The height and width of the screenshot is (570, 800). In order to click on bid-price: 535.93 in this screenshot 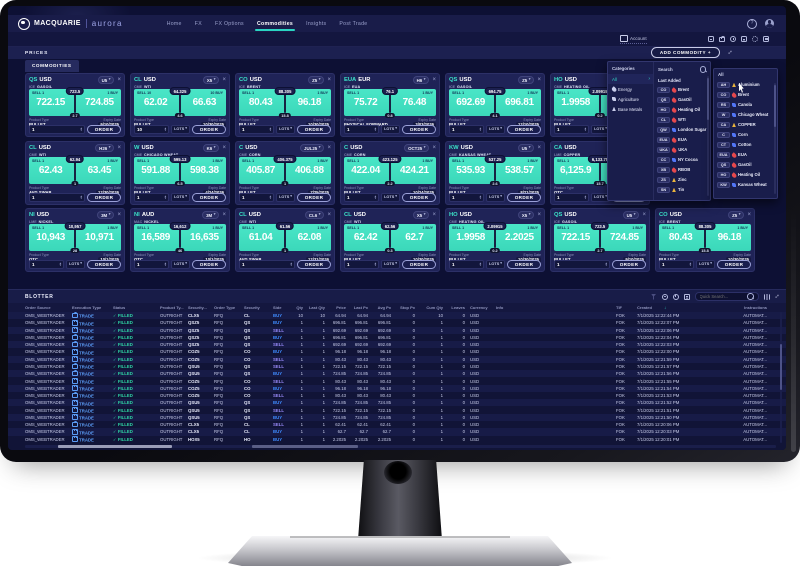, I will do `click(471, 170)`.